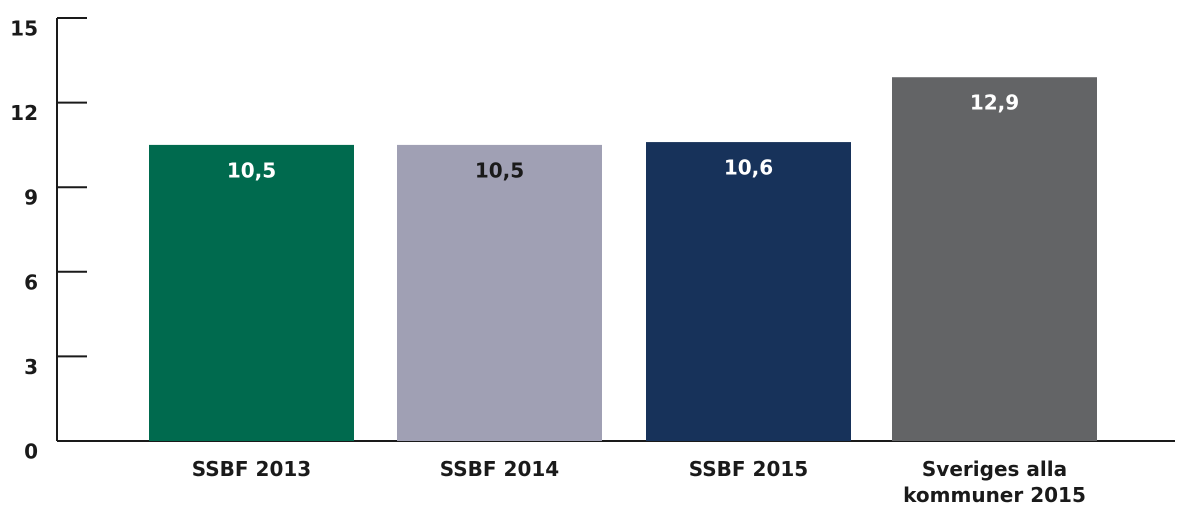  I want to click on y-tick-label: 9, so click(31, 198).